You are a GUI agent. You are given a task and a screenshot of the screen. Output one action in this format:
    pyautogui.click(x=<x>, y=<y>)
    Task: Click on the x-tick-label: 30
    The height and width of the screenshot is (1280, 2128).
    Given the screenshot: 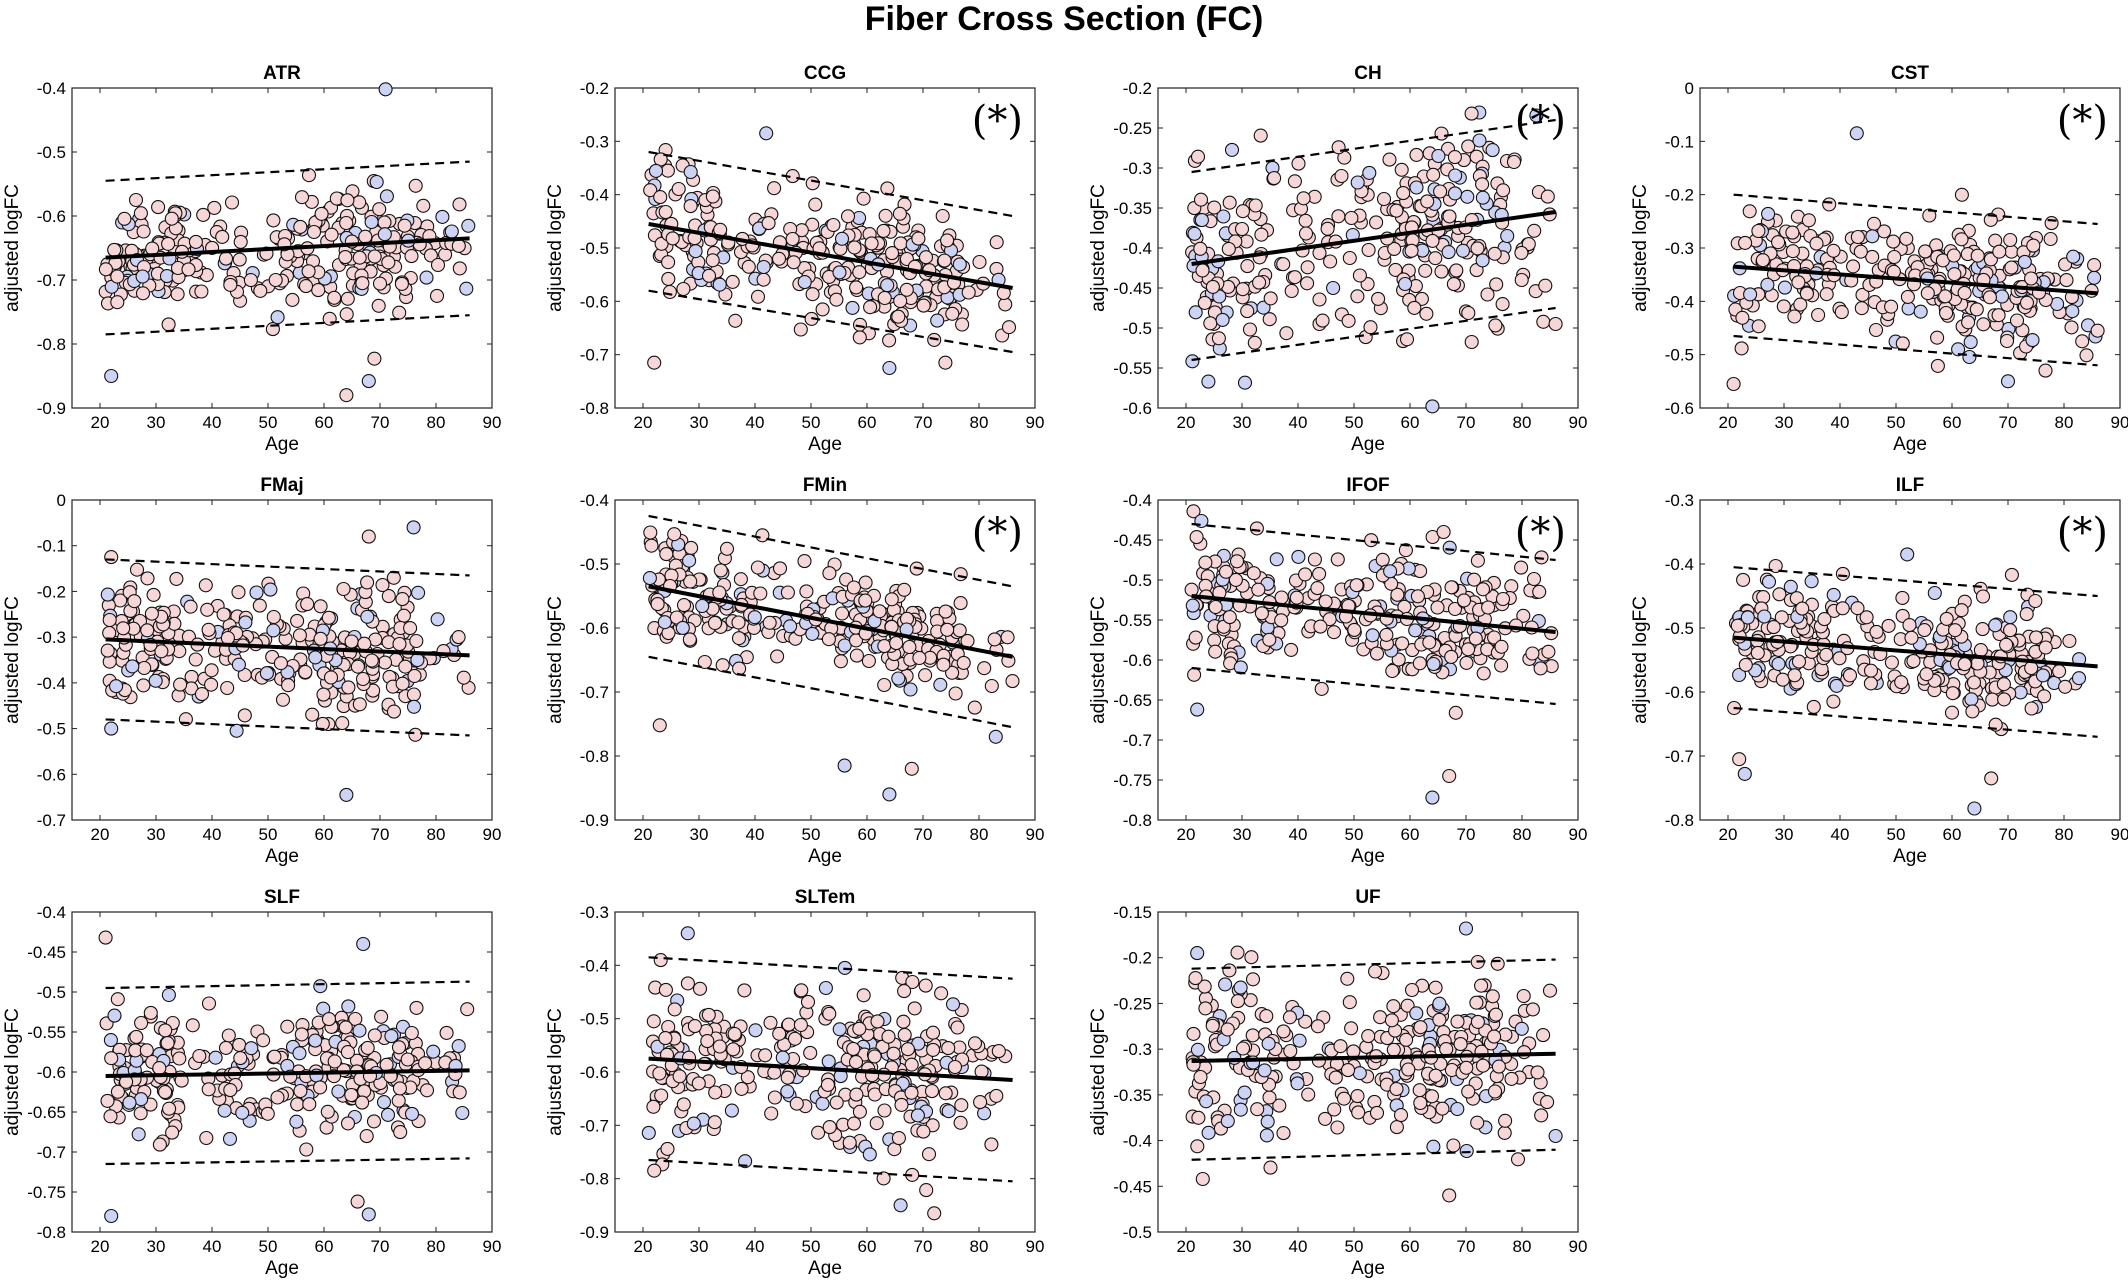 What is the action you would take?
    pyautogui.click(x=1784, y=422)
    